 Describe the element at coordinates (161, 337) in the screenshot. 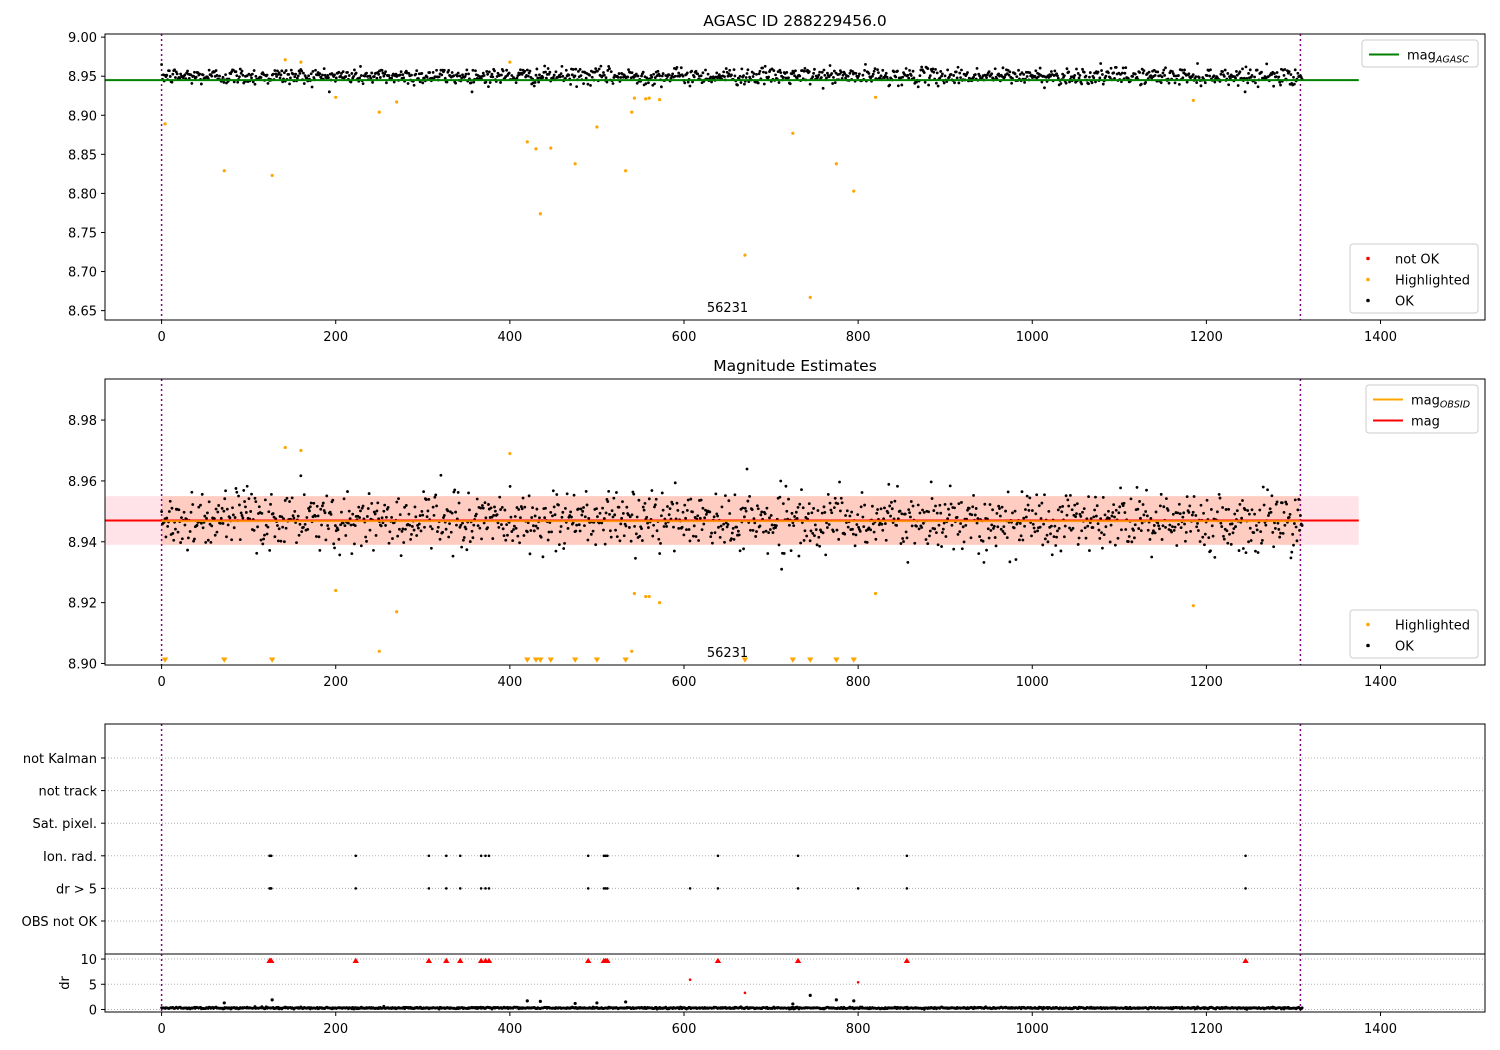

I see `x-tick-label: 0` at that location.